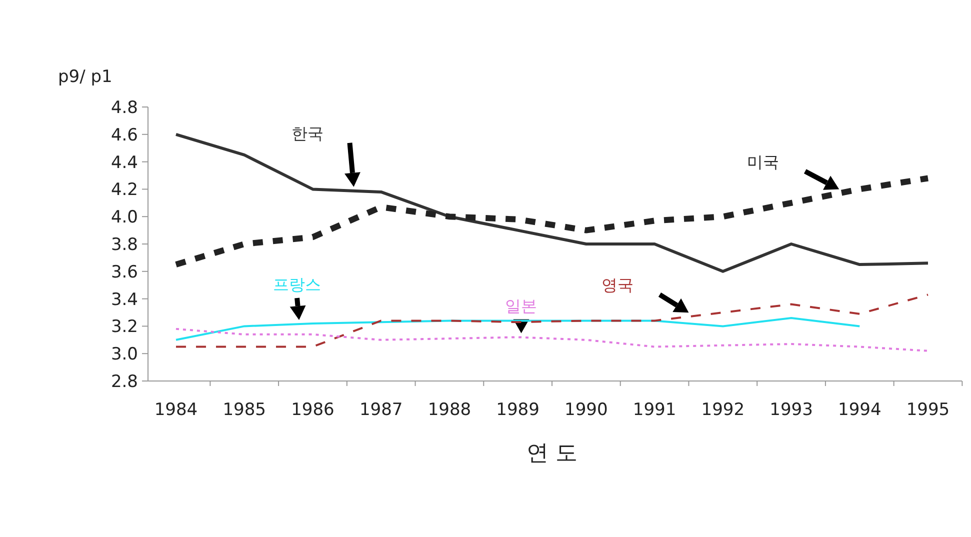  I want to click on x-tick-label: 1984, so click(176, 410).